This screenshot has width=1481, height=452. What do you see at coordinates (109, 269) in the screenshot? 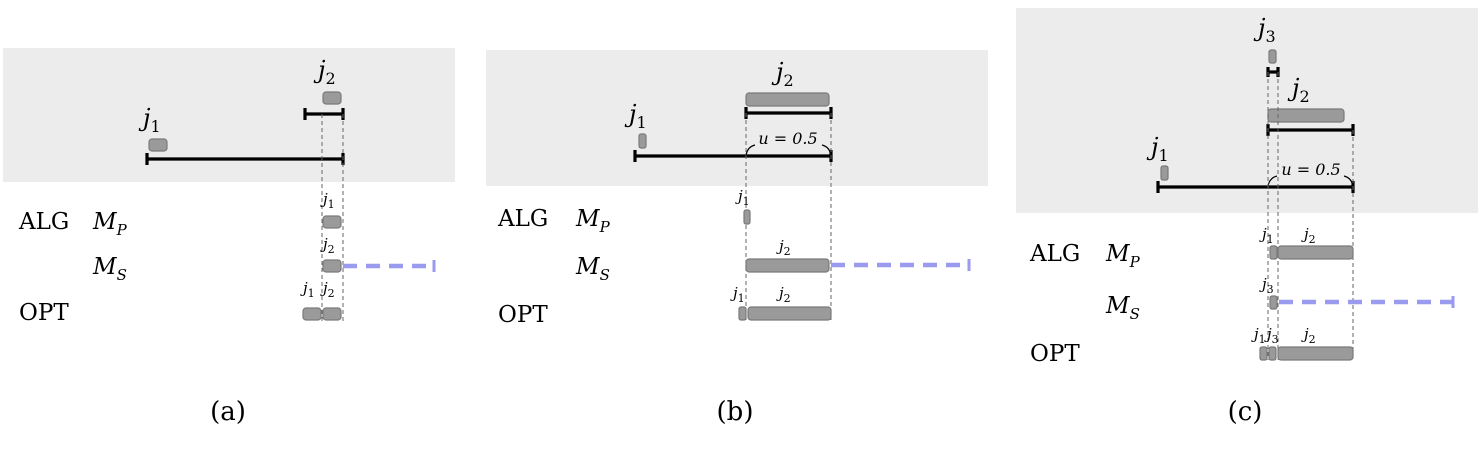
I see `row-label-ms-a: MS` at bounding box center [109, 269].